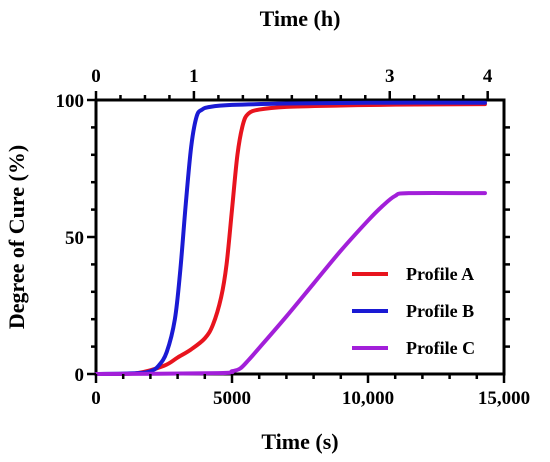 This screenshot has width=550, height=462. Describe the element at coordinates (70, 101) in the screenshot. I see `y-tick-label: 100` at that location.